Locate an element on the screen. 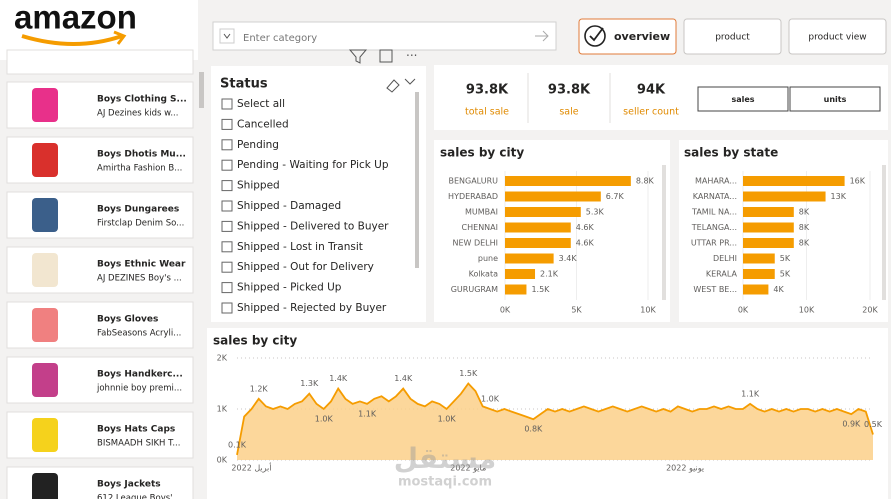 Image resolution: width=891 pixels, height=499 pixels. y-tick-label: 1K is located at coordinates (222, 409).